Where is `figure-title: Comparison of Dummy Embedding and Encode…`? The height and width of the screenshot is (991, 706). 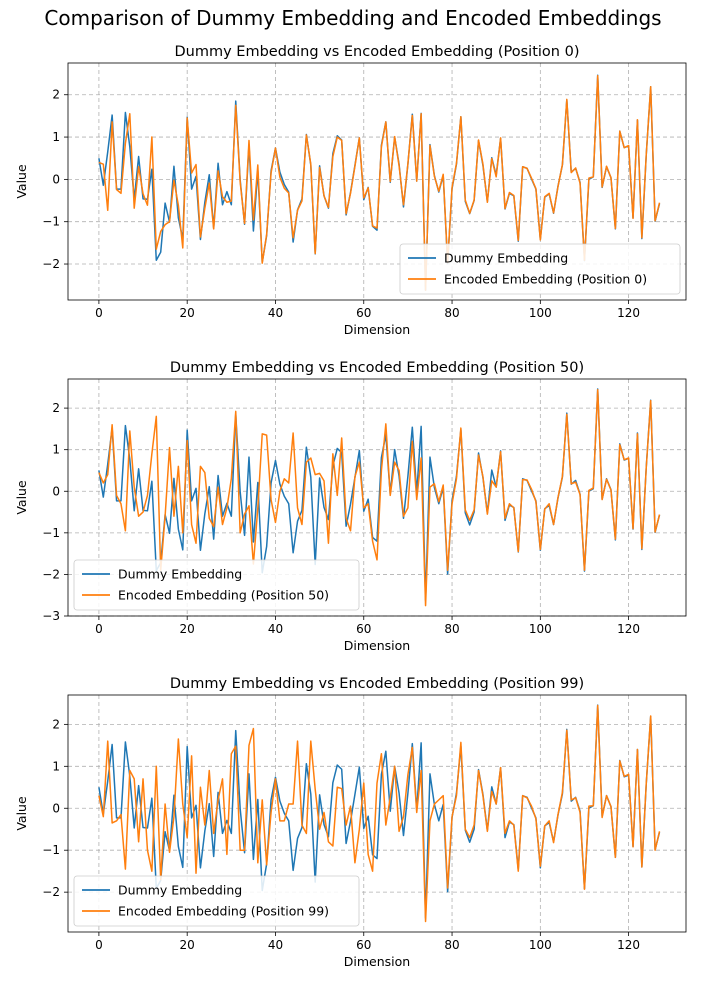
figure-title: Comparison of Dummy Embedding and Encode… is located at coordinates (353, 18).